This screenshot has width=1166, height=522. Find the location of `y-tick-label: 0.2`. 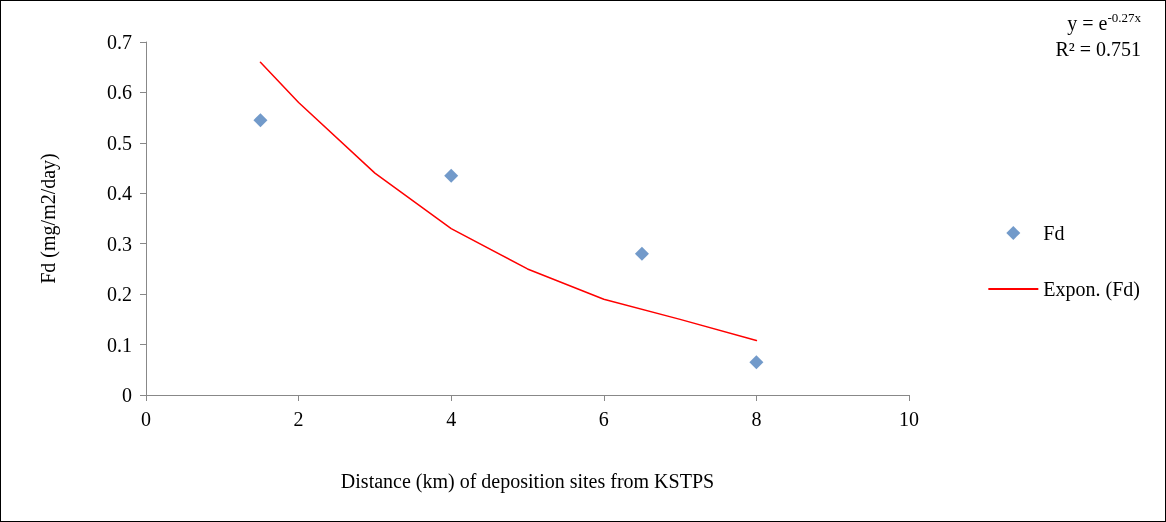

y-tick-label: 0.2 is located at coordinates (119, 294).